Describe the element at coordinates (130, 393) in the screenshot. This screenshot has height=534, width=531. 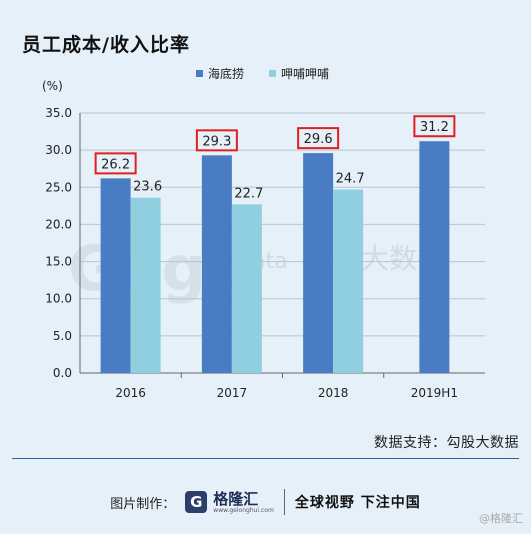
I see `x-tick-label: 2016` at that location.